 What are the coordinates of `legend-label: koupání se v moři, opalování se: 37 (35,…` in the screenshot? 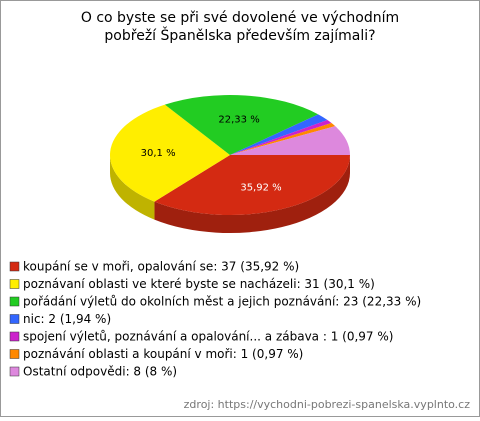 It's located at (161, 267).